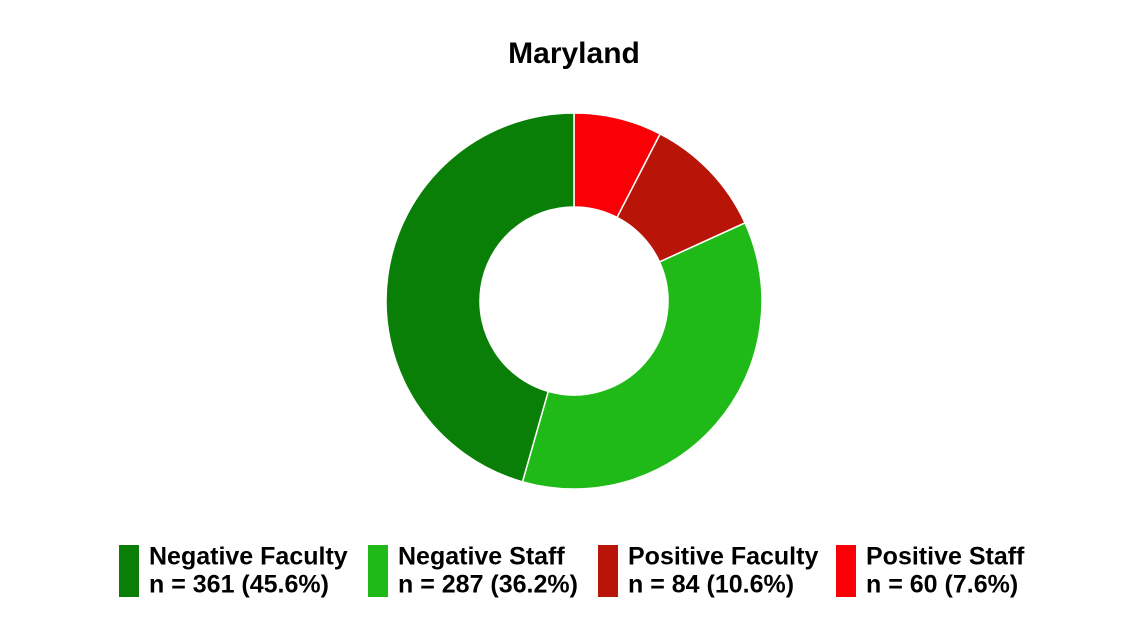 The width and height of the screenshot is (1148, 625). What do you see at coordinates (481, 557) in the screenshot?
I see `legend-label: Negative Staff` at bounding box center [481, 557].